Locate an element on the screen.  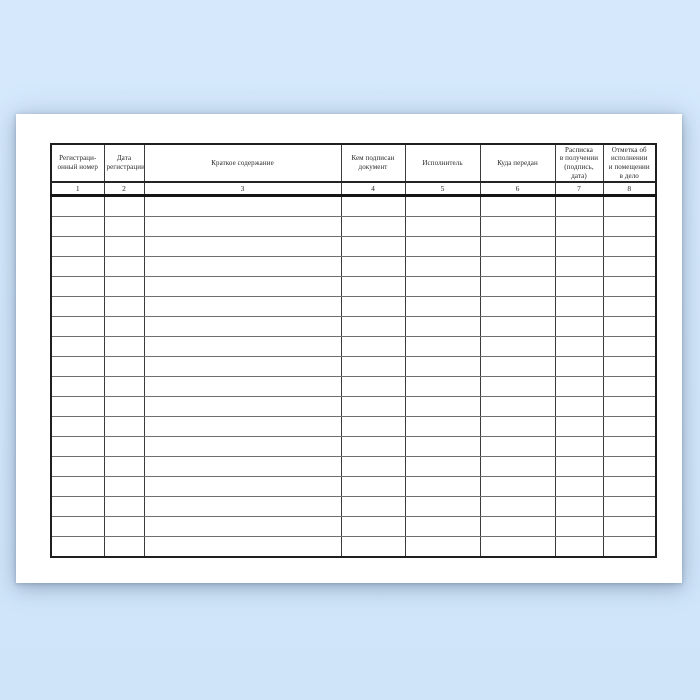
column-header-line: Исполнитель is located at coordinates (442, 162).